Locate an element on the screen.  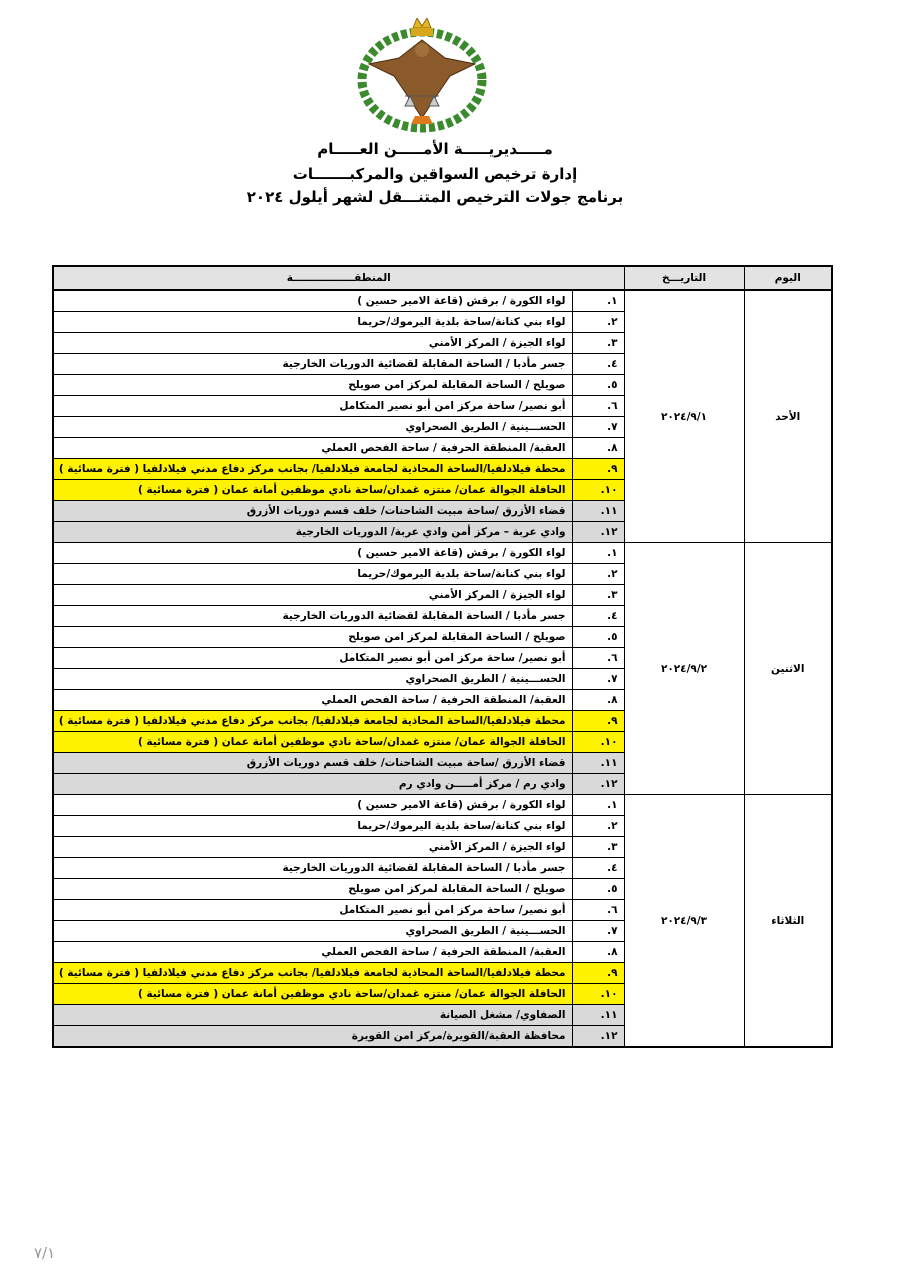
date: ٢٠٢٤/٩/١ is located at coordinates (684, 416).